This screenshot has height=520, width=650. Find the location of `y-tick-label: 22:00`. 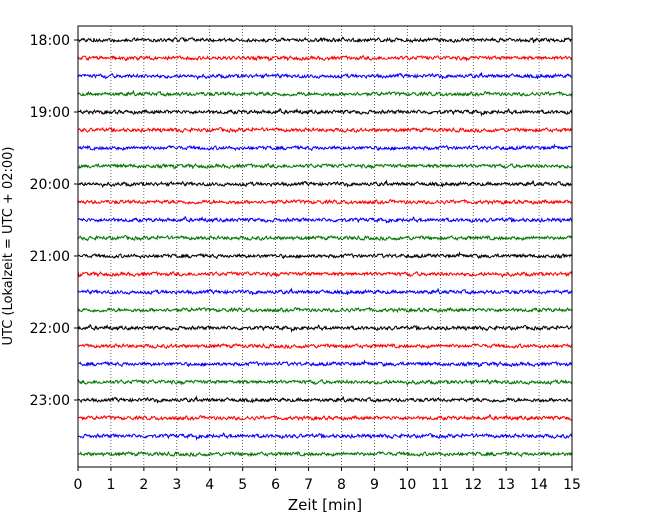

y-tick-label: 22:00 is located at coordinates (50, 329).